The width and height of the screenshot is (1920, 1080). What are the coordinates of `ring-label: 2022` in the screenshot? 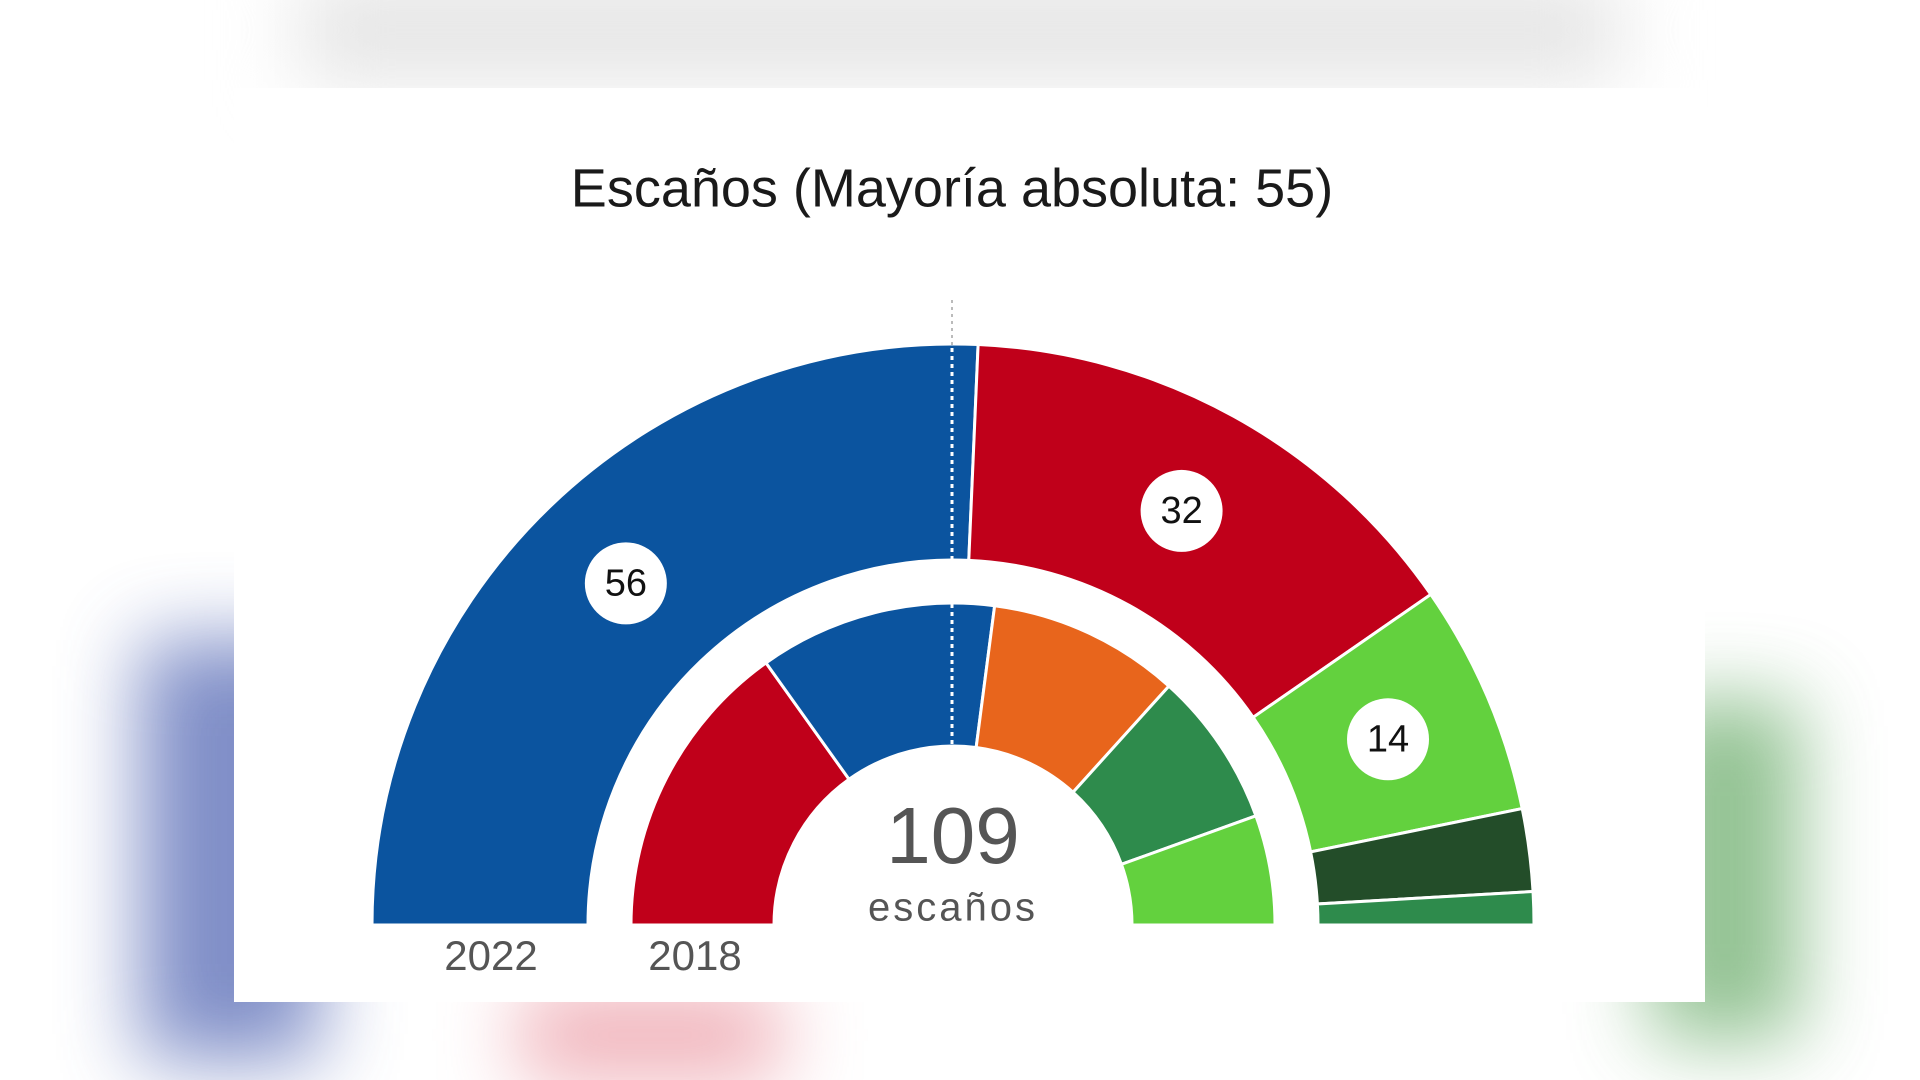 It's located at (490, 955).